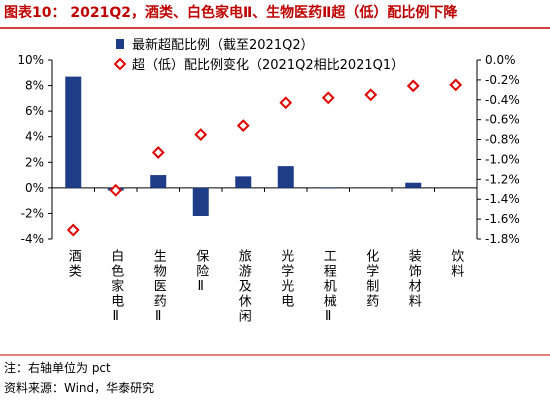 This screenshot has height=406, width=550. I want to click on x-tick-label: 装饰材料, so click(414, 279).